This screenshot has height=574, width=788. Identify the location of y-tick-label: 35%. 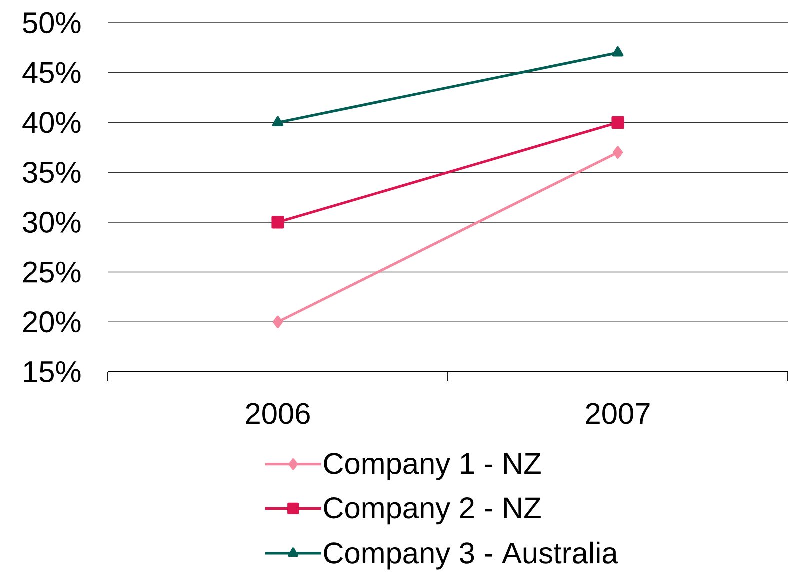
(52, 173).